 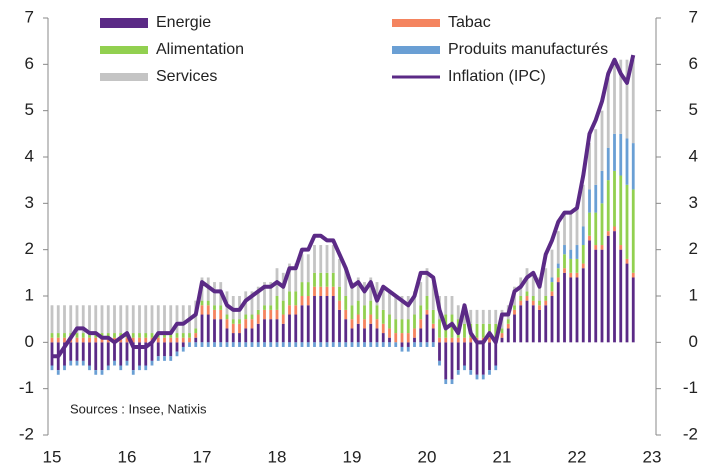 I want to click on annotation: Sources : Insee, Natixis, so click(x=138, y=408).